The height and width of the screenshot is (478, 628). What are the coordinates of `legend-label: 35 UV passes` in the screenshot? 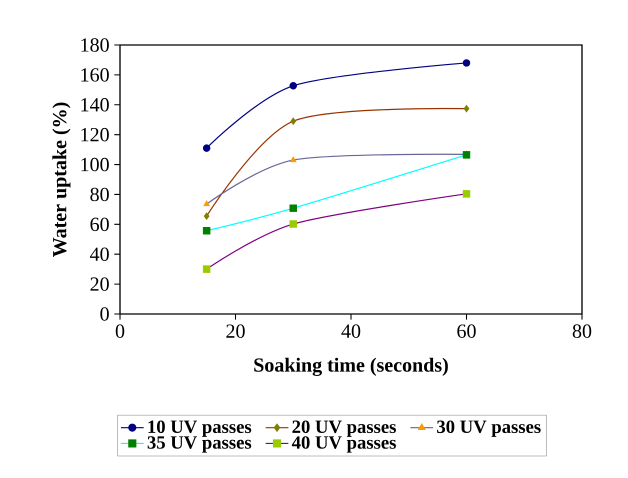 It's located at (200, 444).